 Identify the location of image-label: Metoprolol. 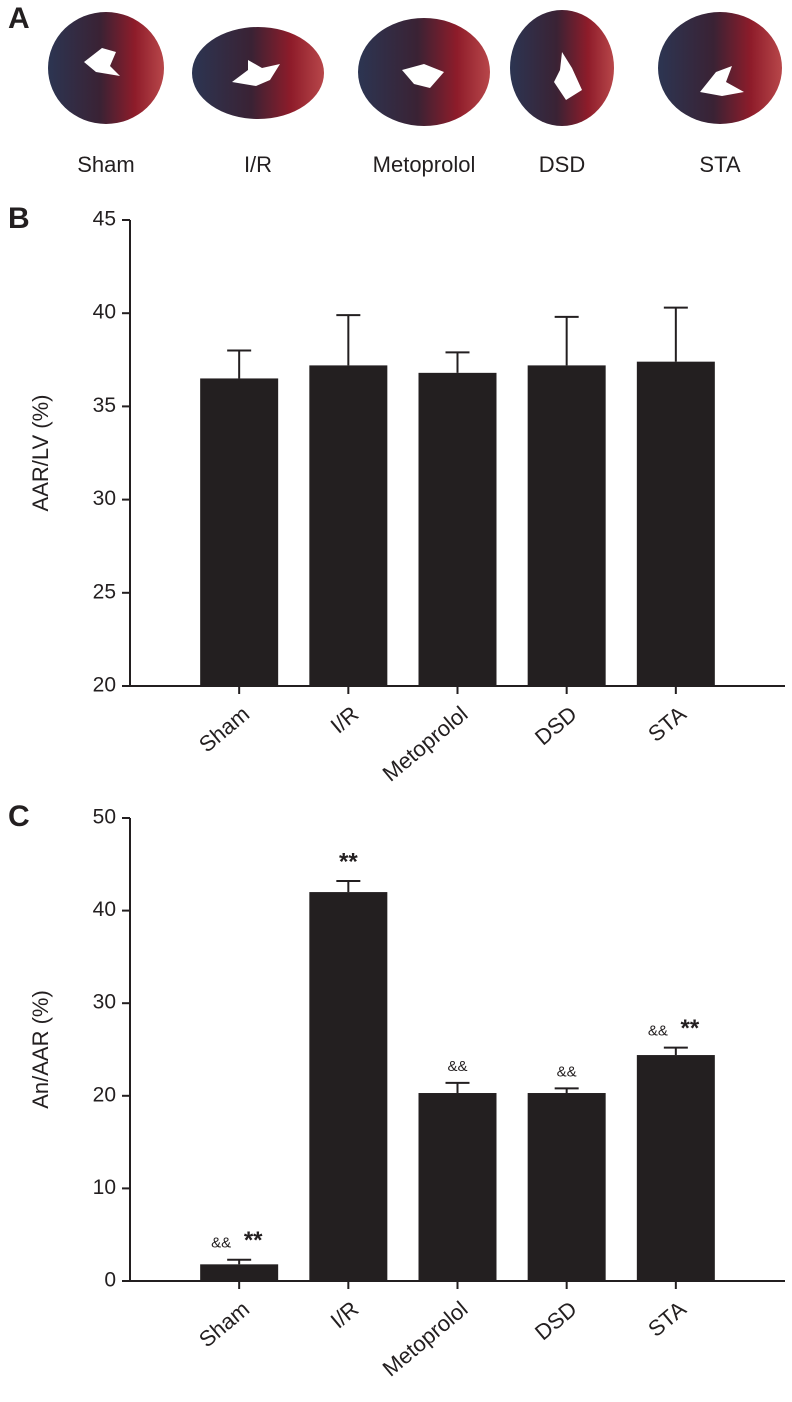
(424, 164).